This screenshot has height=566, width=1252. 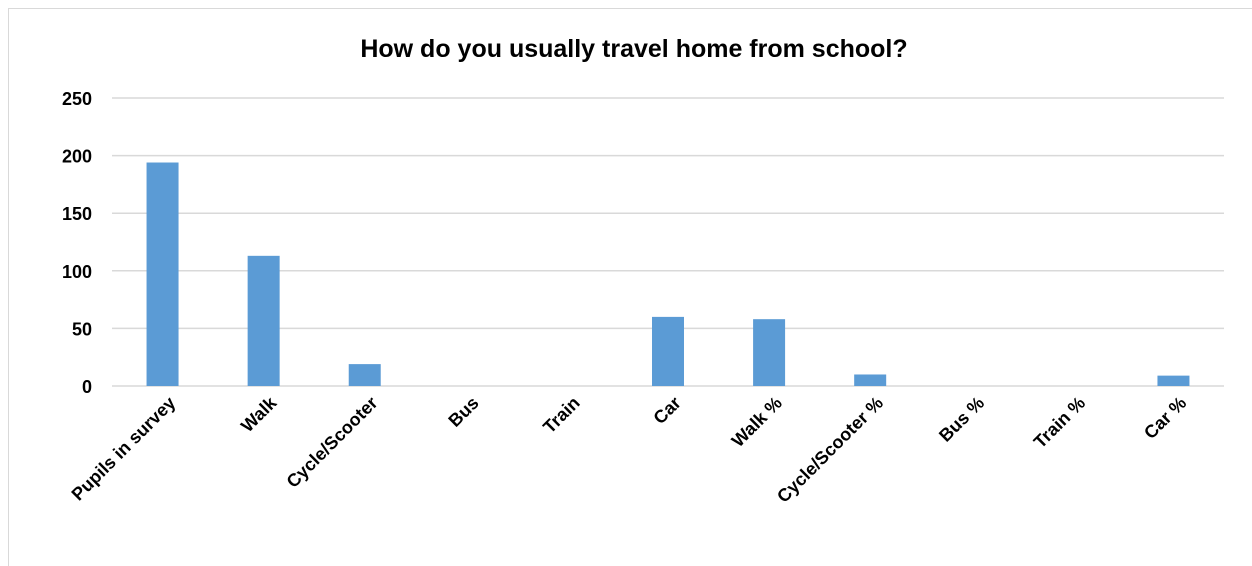 I want to click on x-tick-label: Walk %, so click(x=757, y=422).